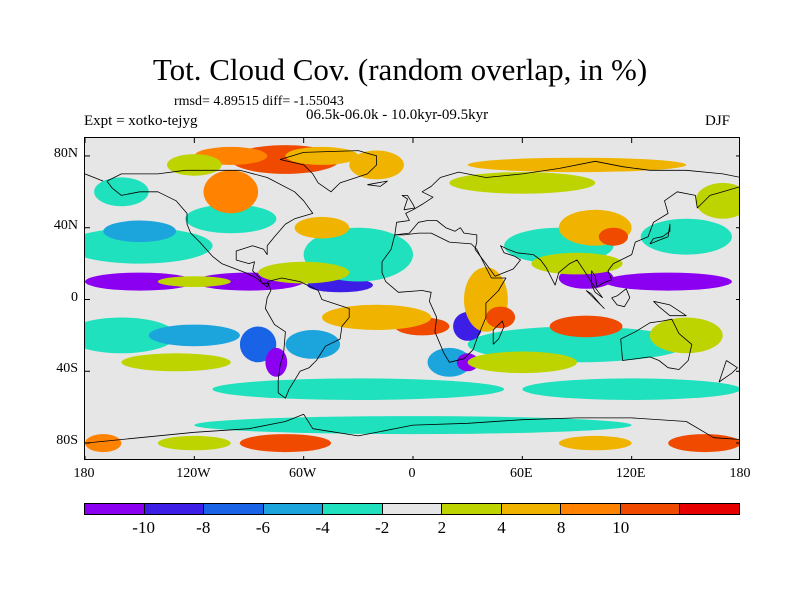 The height and width of the screenshot is (600, 800). I want to click on colorbar-label: 2, so click(442, 527).